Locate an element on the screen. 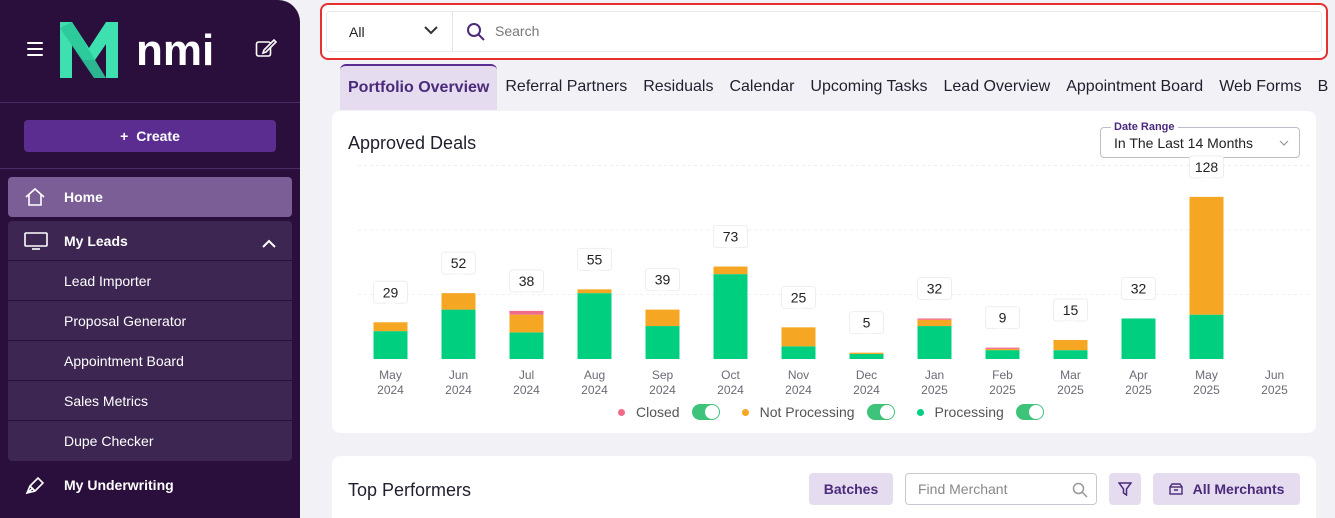  data-label: 52 is located at coordinates (459, 263).